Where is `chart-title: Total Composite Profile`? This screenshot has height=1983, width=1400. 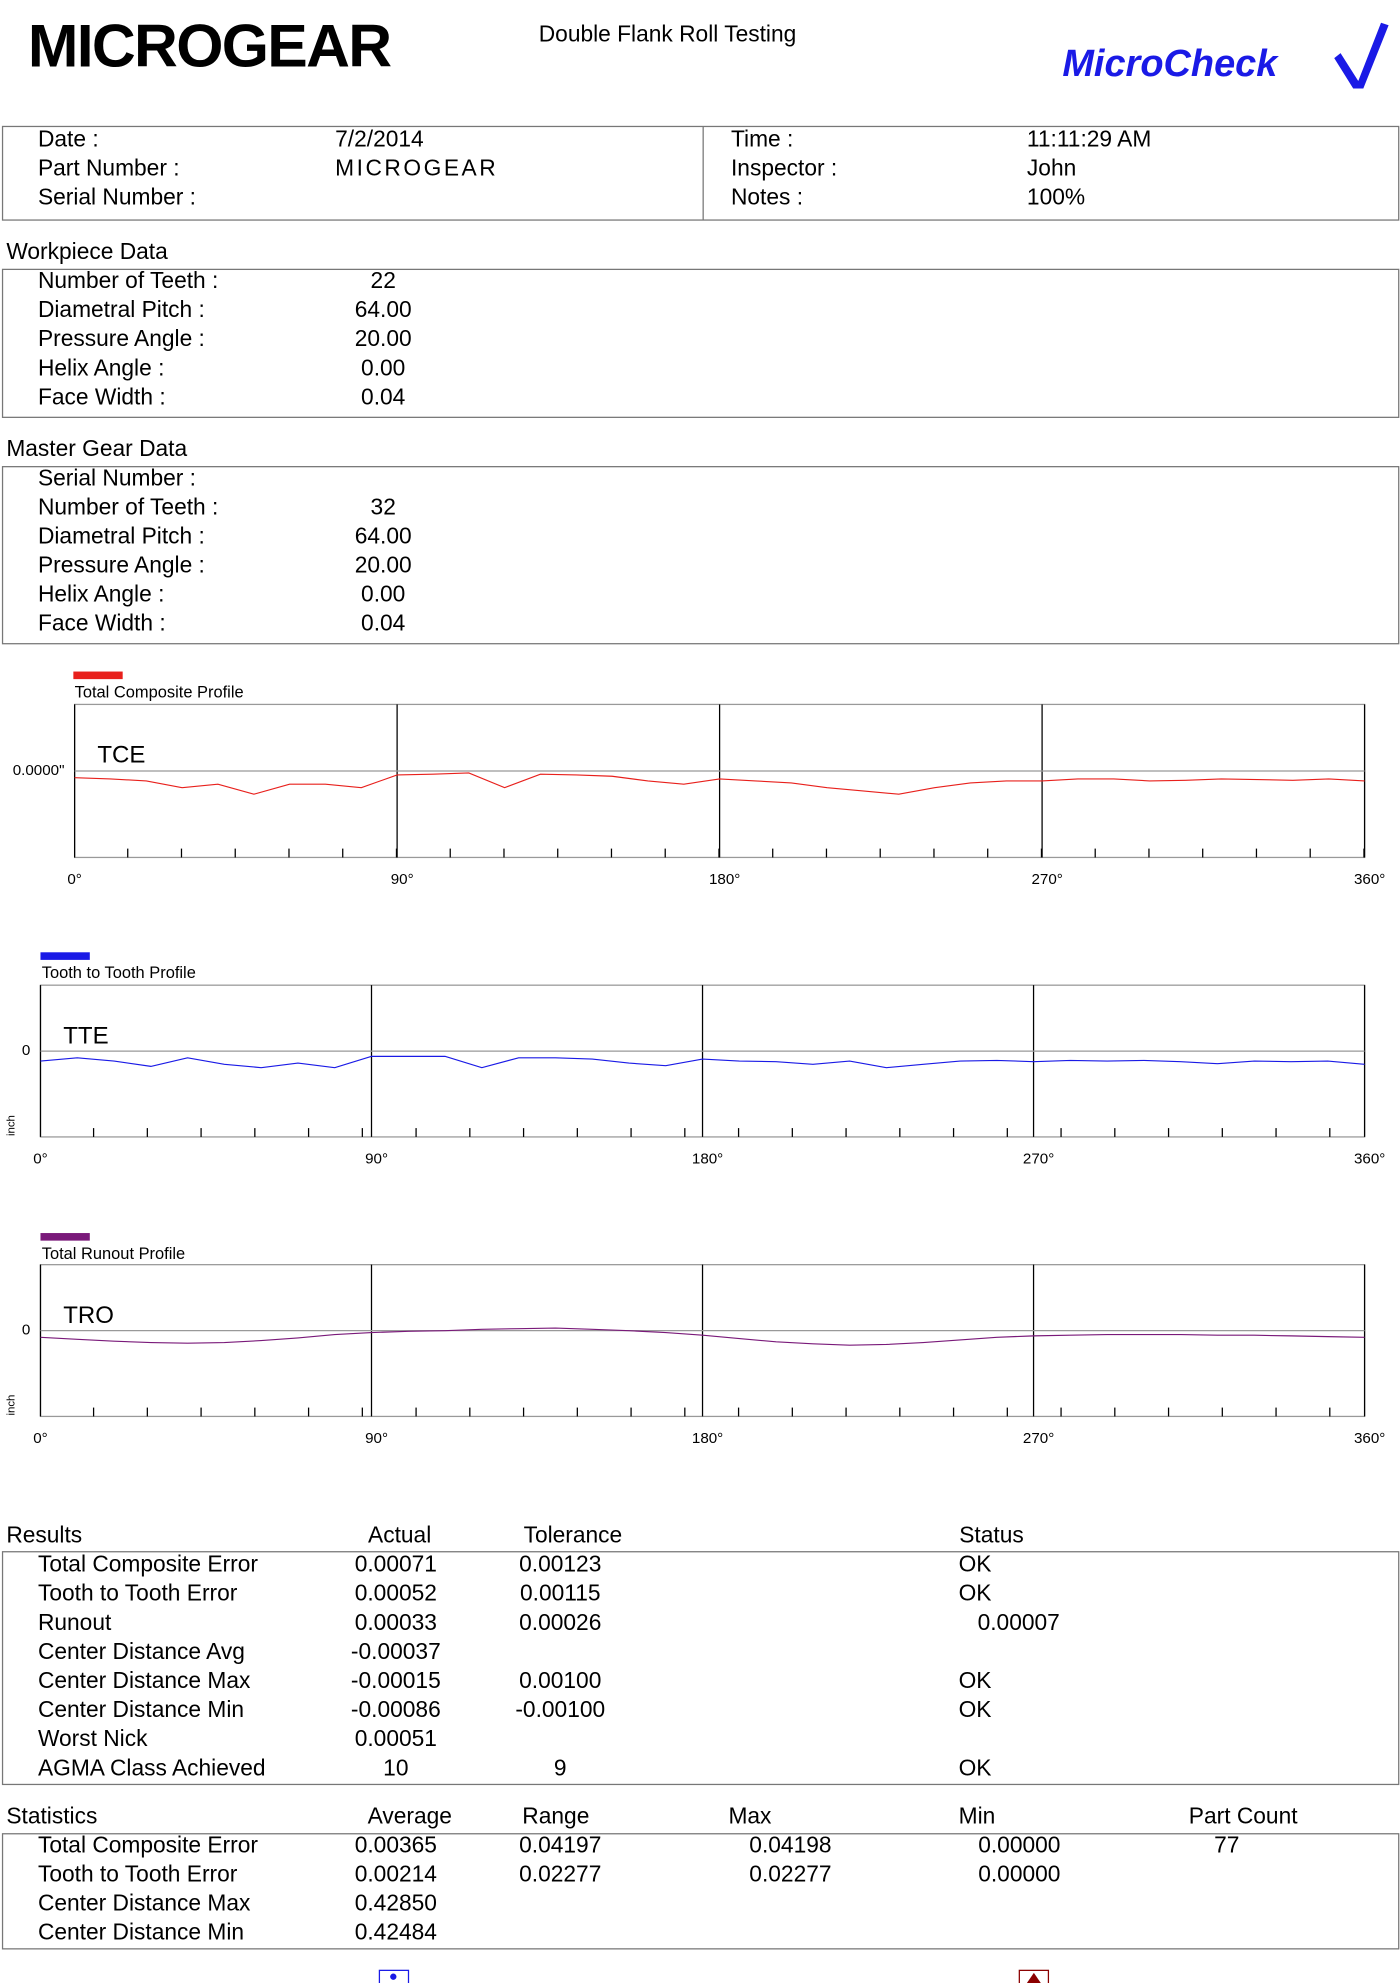
chart-title: Total Composite Profile is located at coordinates (159, 692).